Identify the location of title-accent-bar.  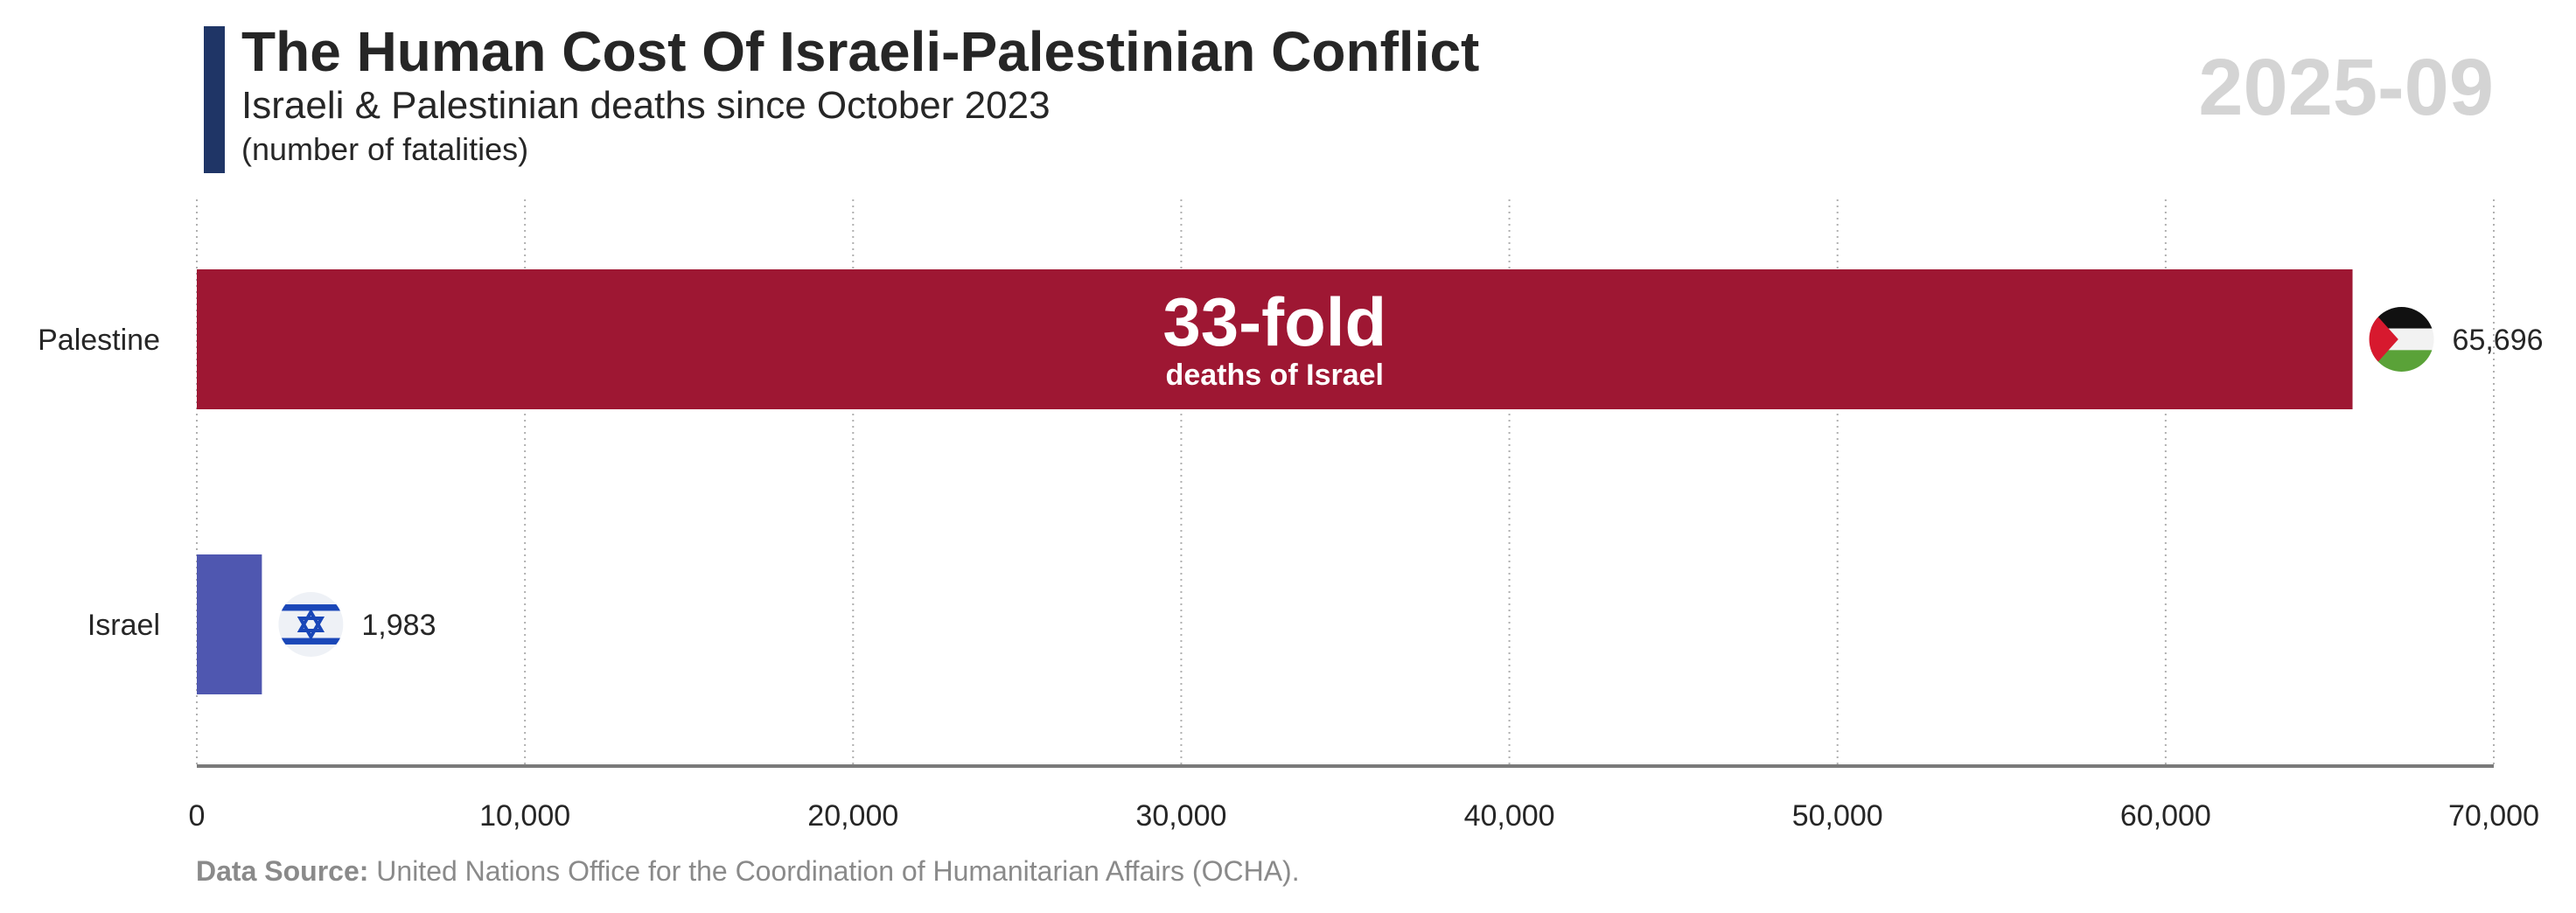
(214, 99).